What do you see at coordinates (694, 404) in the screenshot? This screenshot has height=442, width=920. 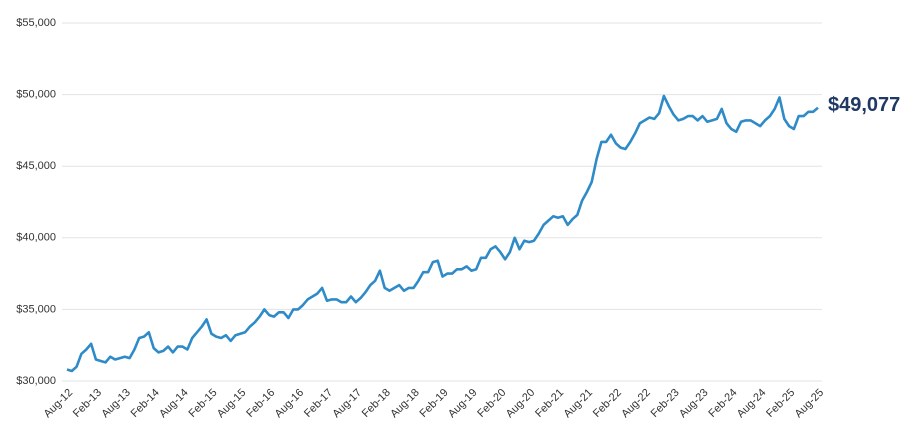 I see `x-tick-label: Aug-23` at bounding box center [694, 404].